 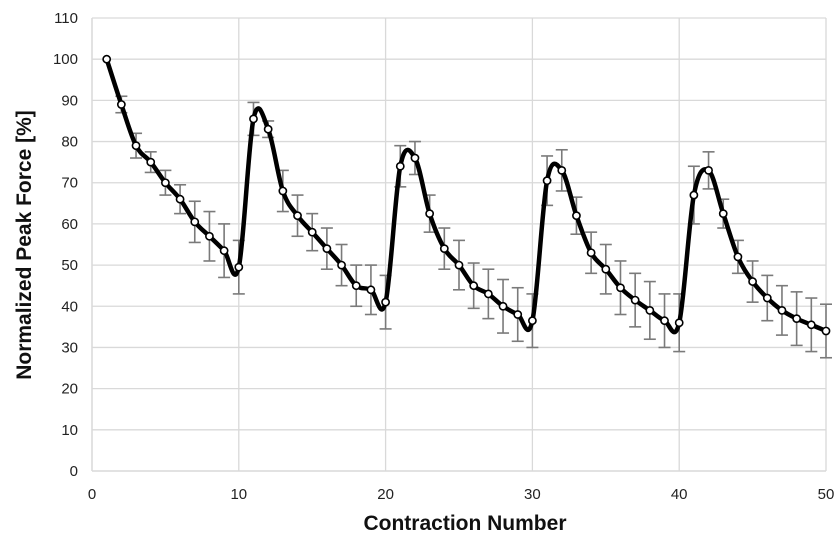 What do you see at coordinates (238, 494) in the screenshot?
I see `x-tick-label: 10` at bounding box center [238, 494].